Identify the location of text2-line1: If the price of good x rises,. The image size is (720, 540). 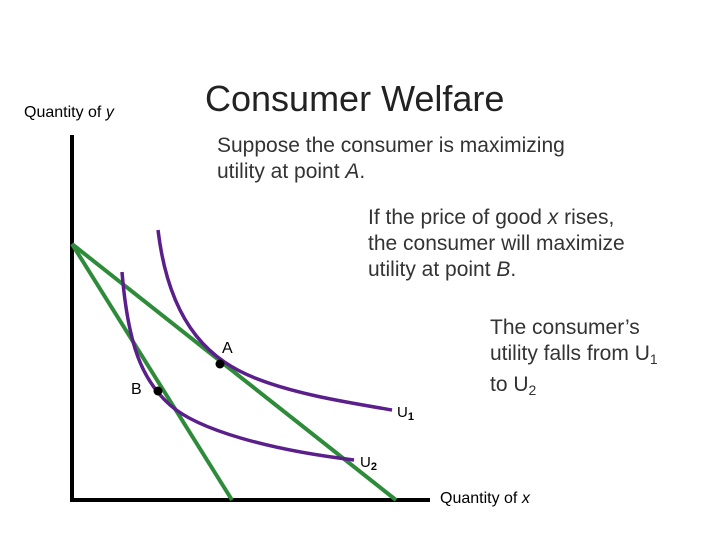
(528, 218).